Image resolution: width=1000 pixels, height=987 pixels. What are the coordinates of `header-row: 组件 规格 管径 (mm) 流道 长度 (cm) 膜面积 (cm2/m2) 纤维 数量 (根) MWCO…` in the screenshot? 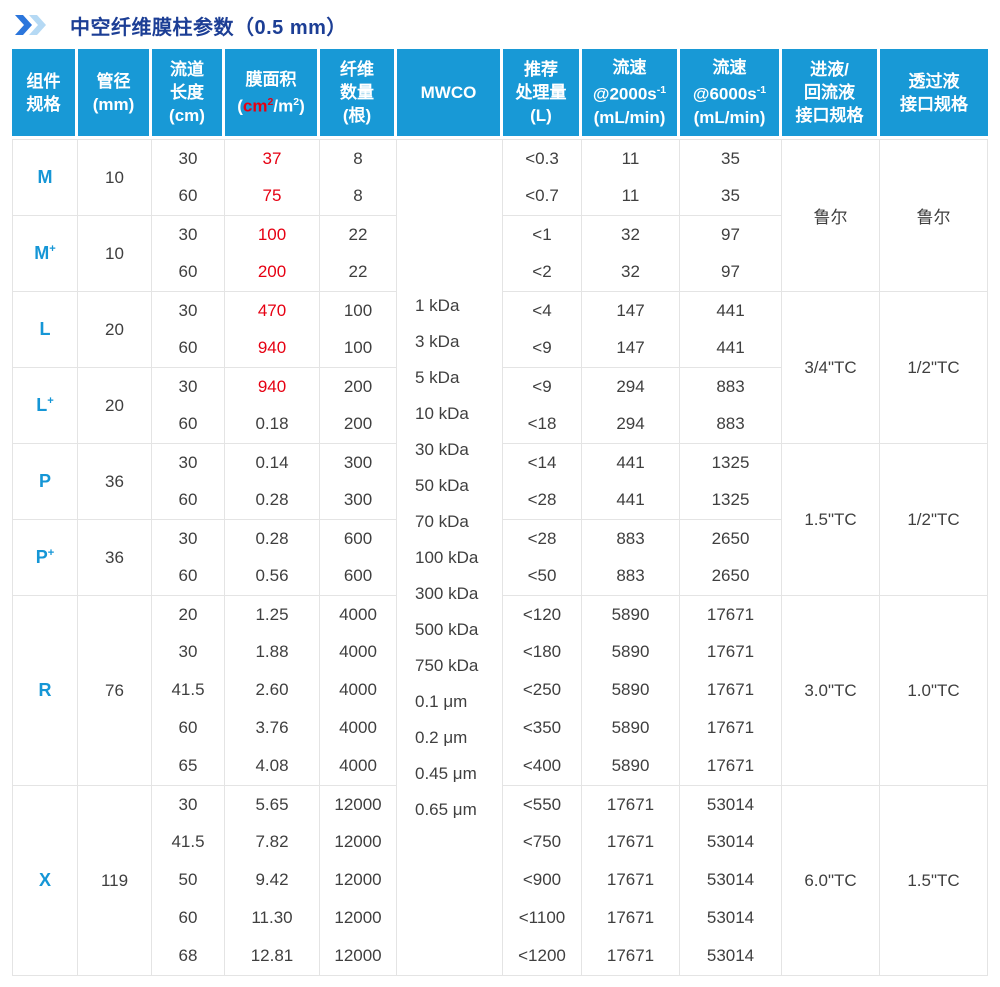 It's located at (500, 94).